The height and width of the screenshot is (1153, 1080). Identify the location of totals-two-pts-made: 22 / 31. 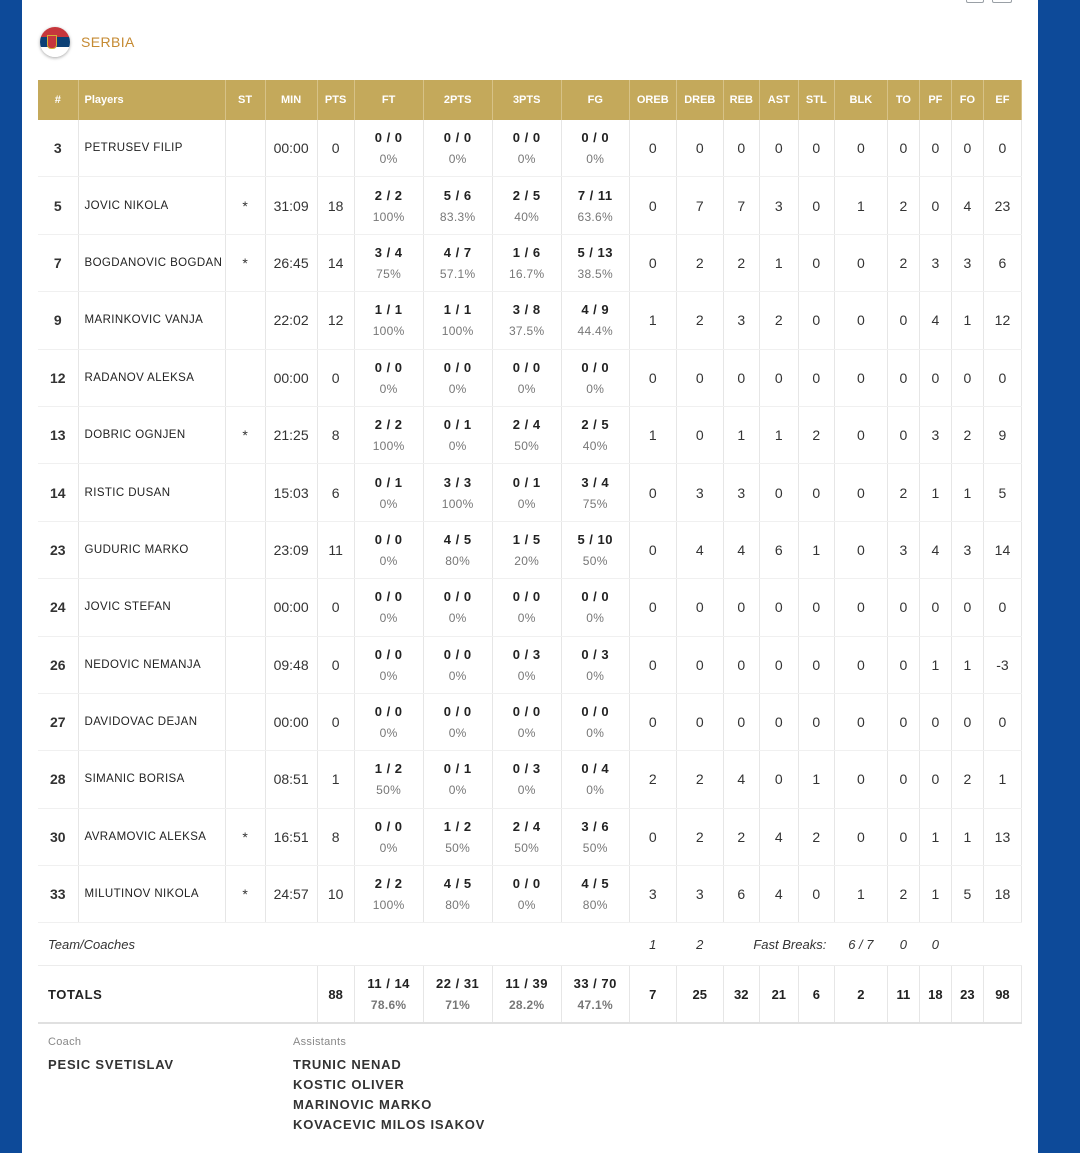
(458, 984).